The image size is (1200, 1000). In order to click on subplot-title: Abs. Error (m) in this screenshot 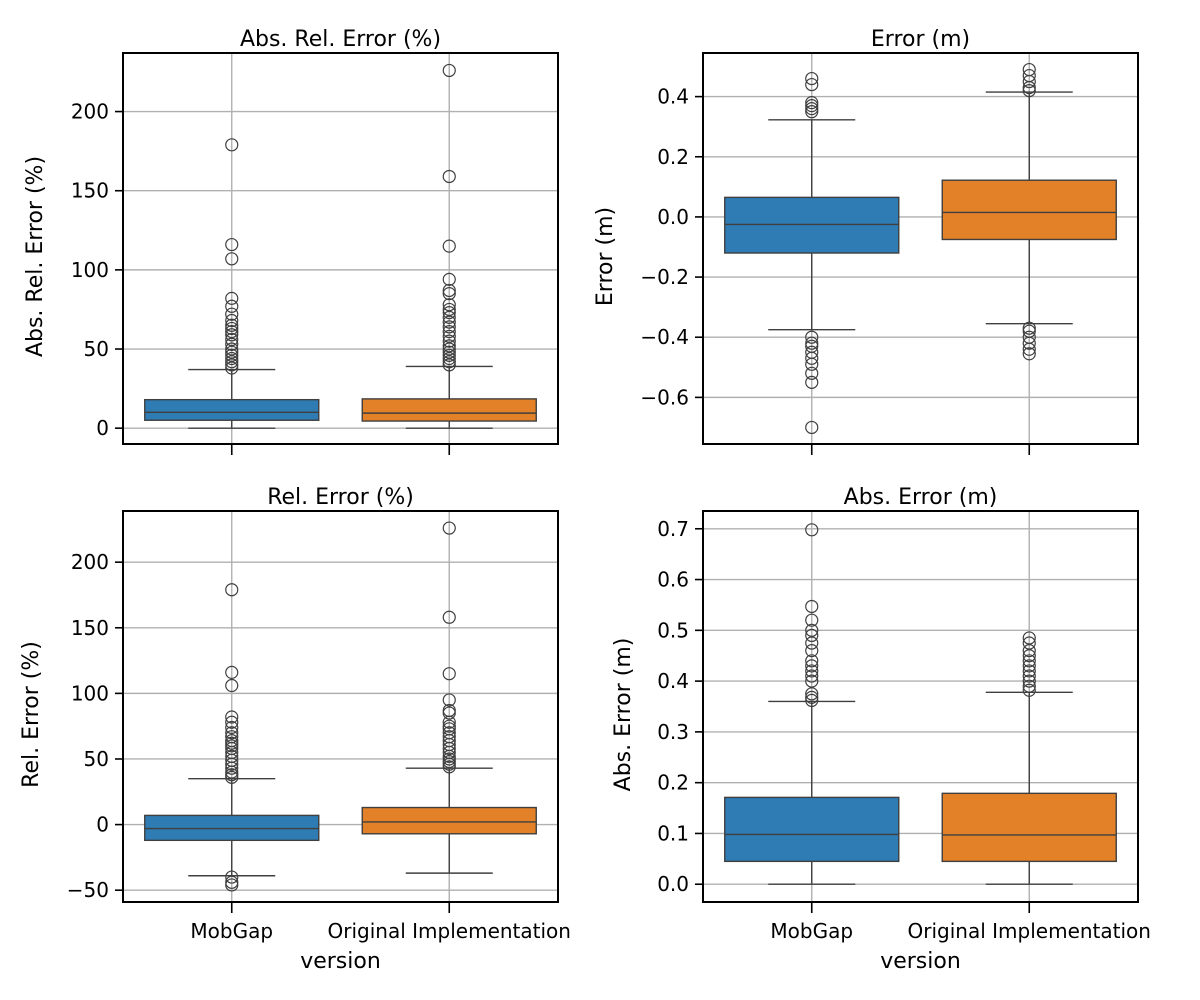, I will do `click(921, 497)`.